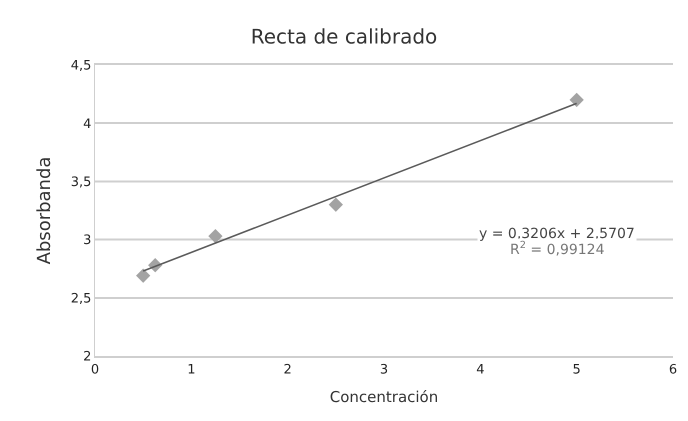  I want to click on y-tick-label: 2, so click(87, 357).